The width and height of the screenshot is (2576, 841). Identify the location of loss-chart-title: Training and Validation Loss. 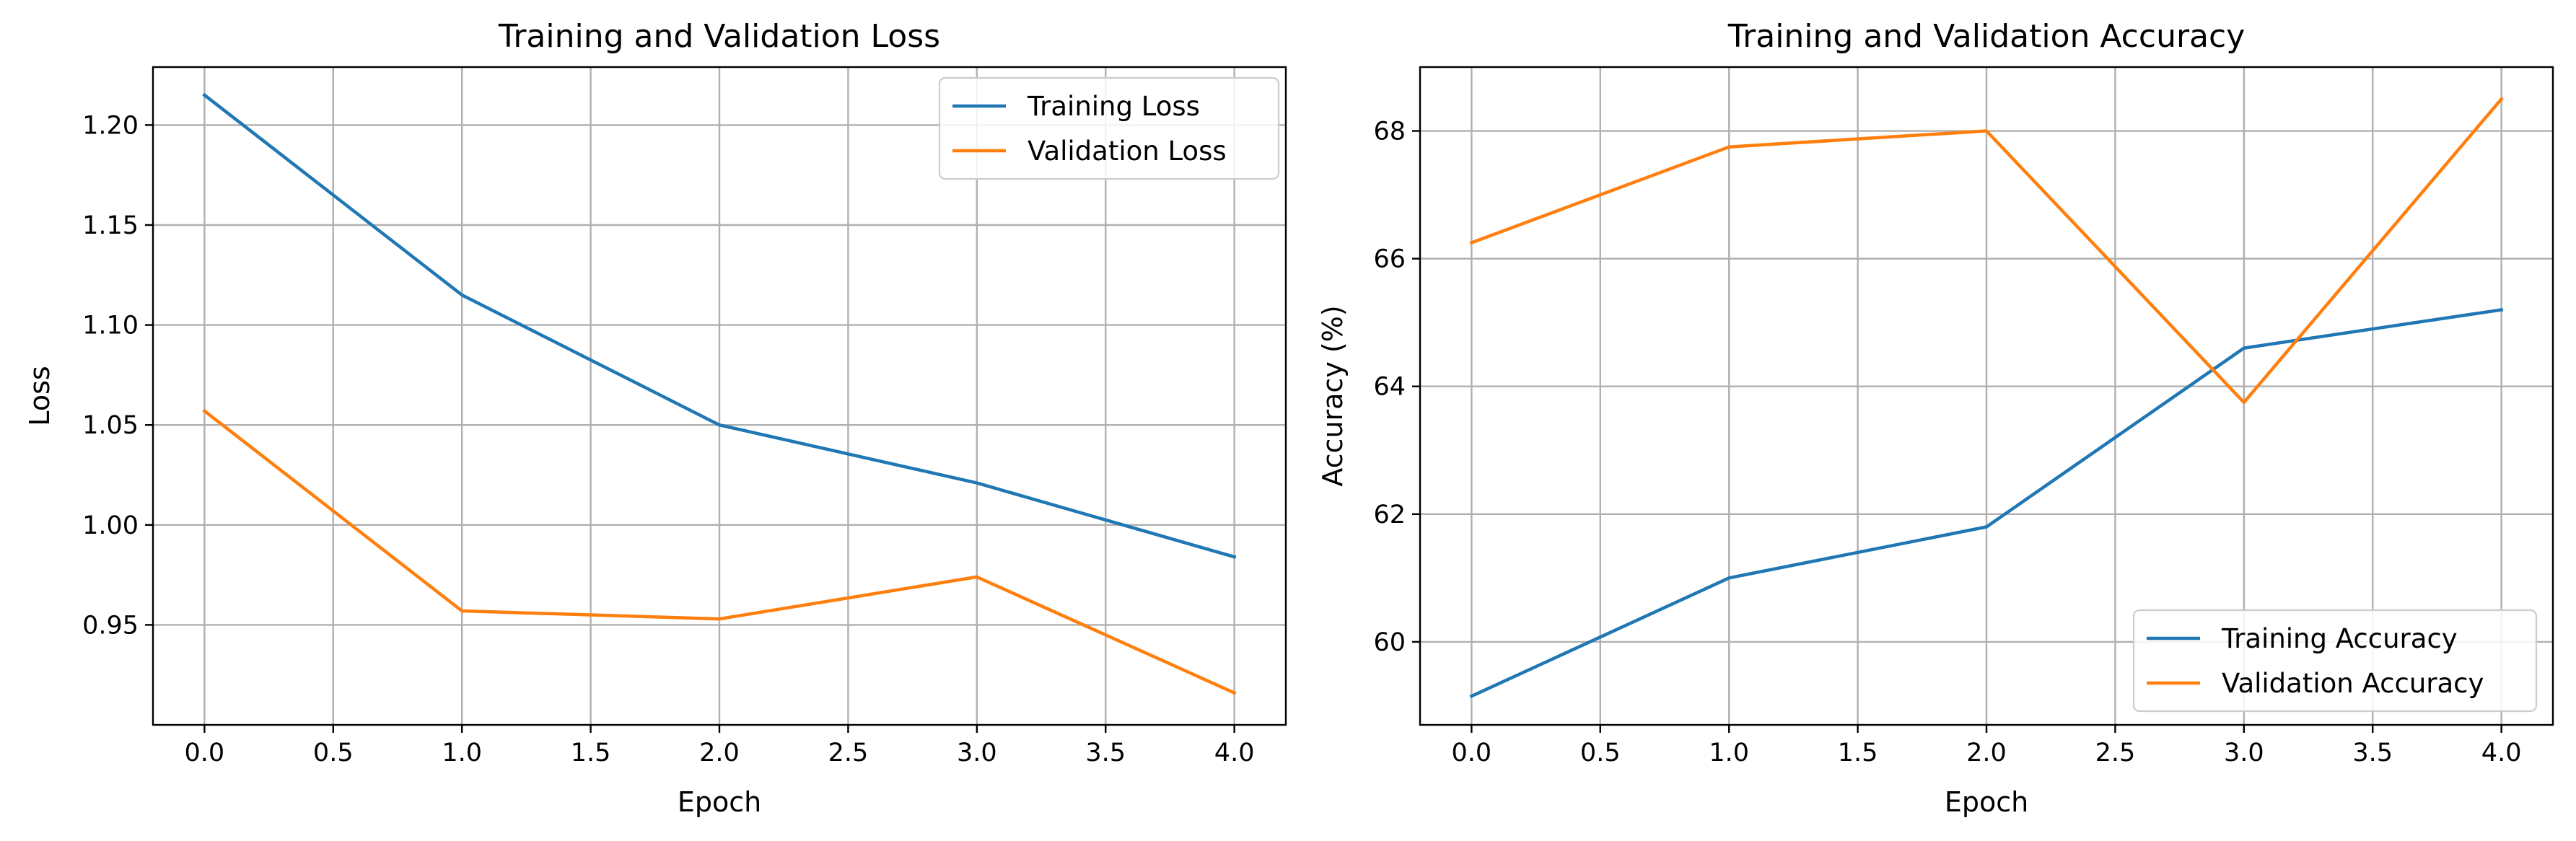
(719, 36).